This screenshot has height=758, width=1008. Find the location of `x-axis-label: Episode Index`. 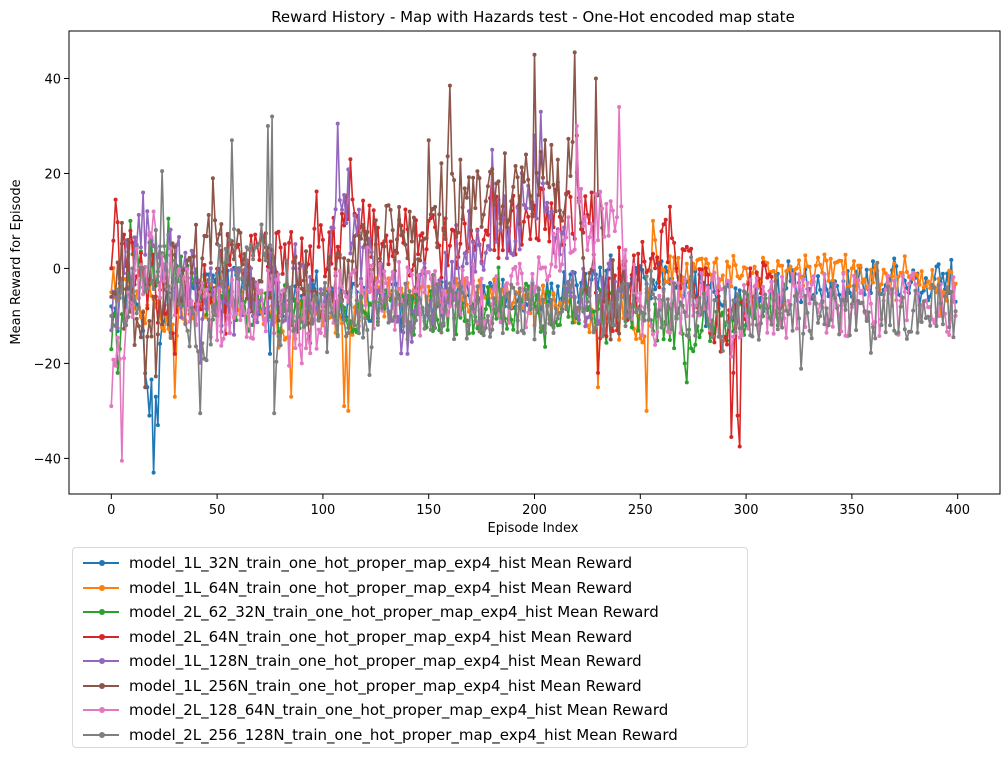

x-axis-label: Episode Index is located at coordinates (533, 528).